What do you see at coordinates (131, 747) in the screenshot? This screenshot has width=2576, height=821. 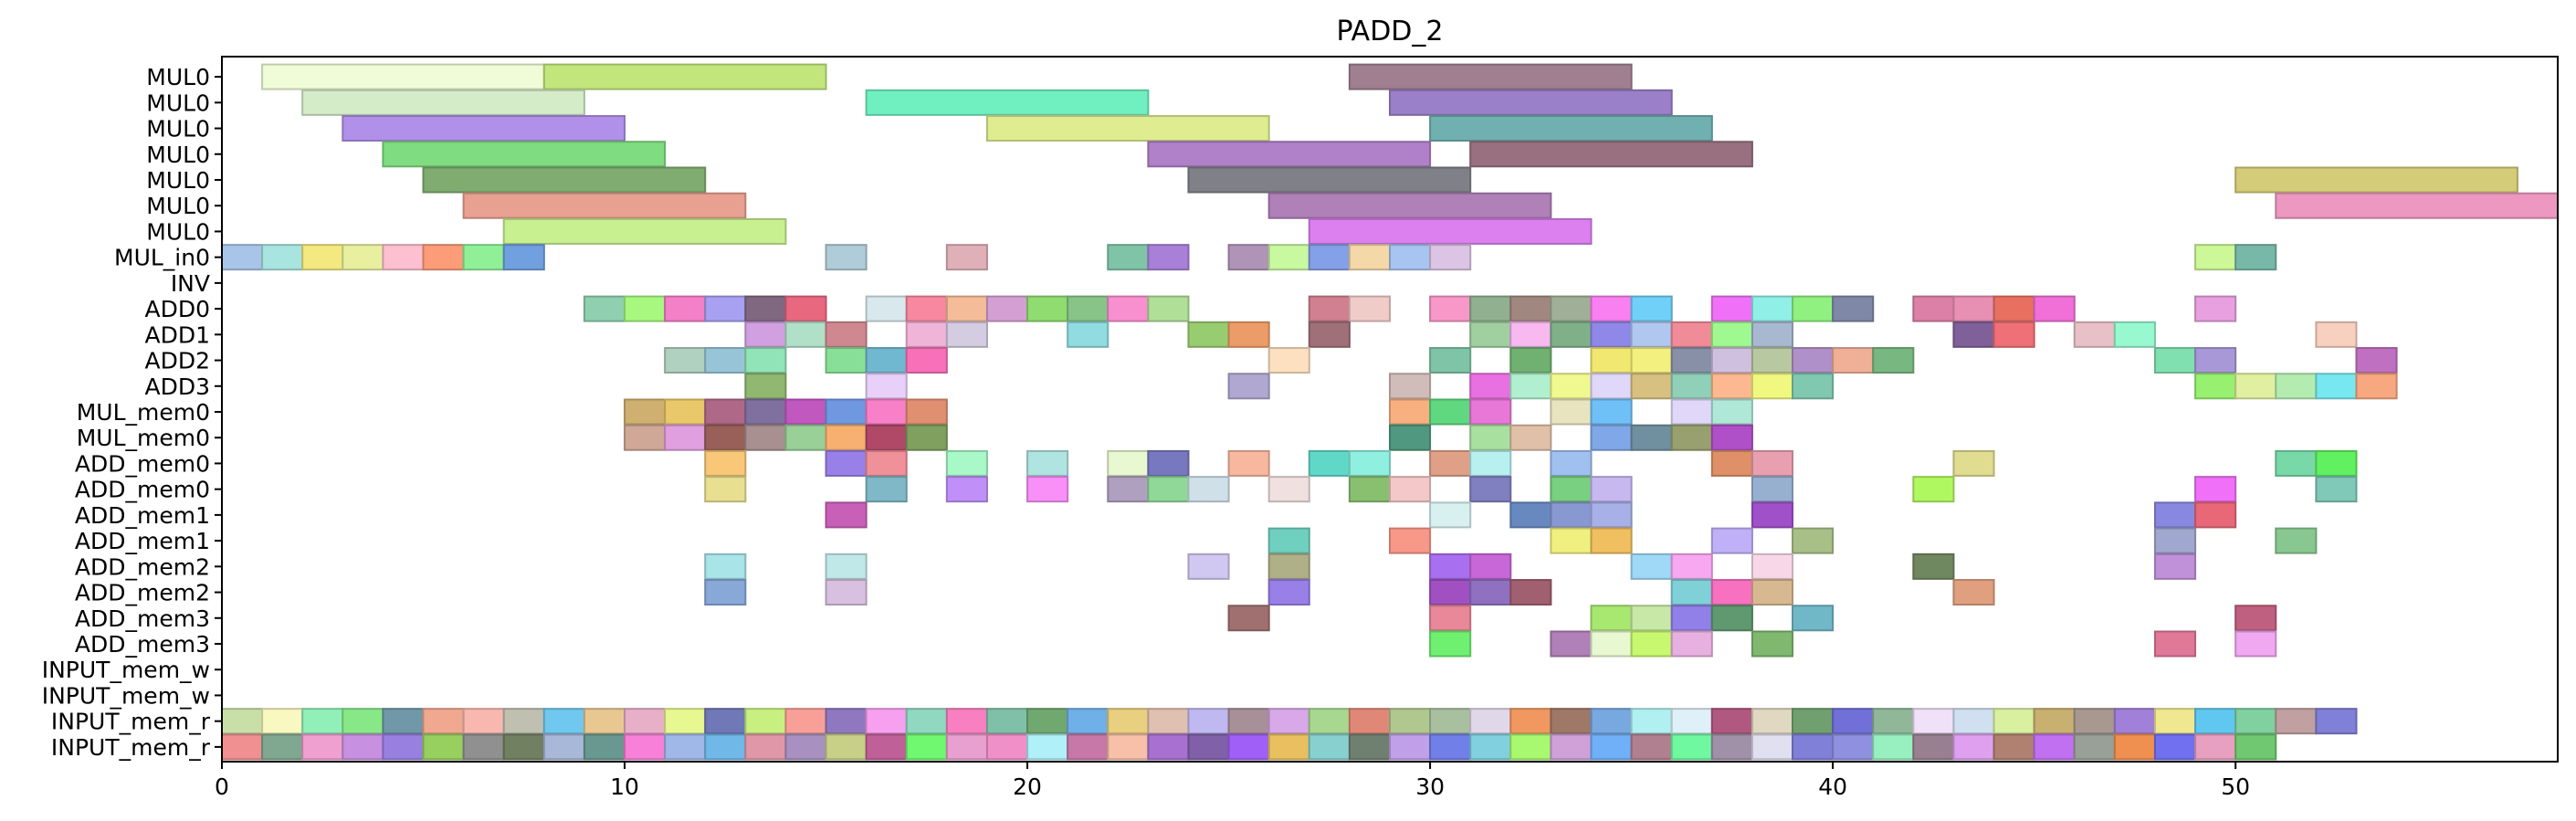 I see `y-tick-label: INPUT_mem_r` at bounding box center [131, 747].